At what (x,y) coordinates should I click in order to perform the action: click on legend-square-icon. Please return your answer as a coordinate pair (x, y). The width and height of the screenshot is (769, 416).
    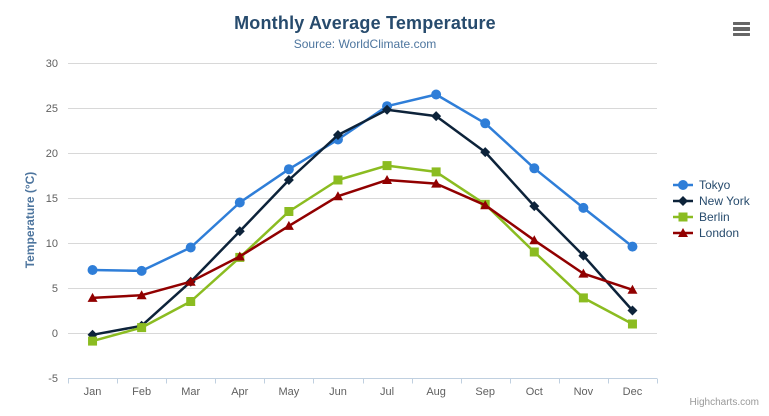
    Looking at the image, I should click on (683, 217).